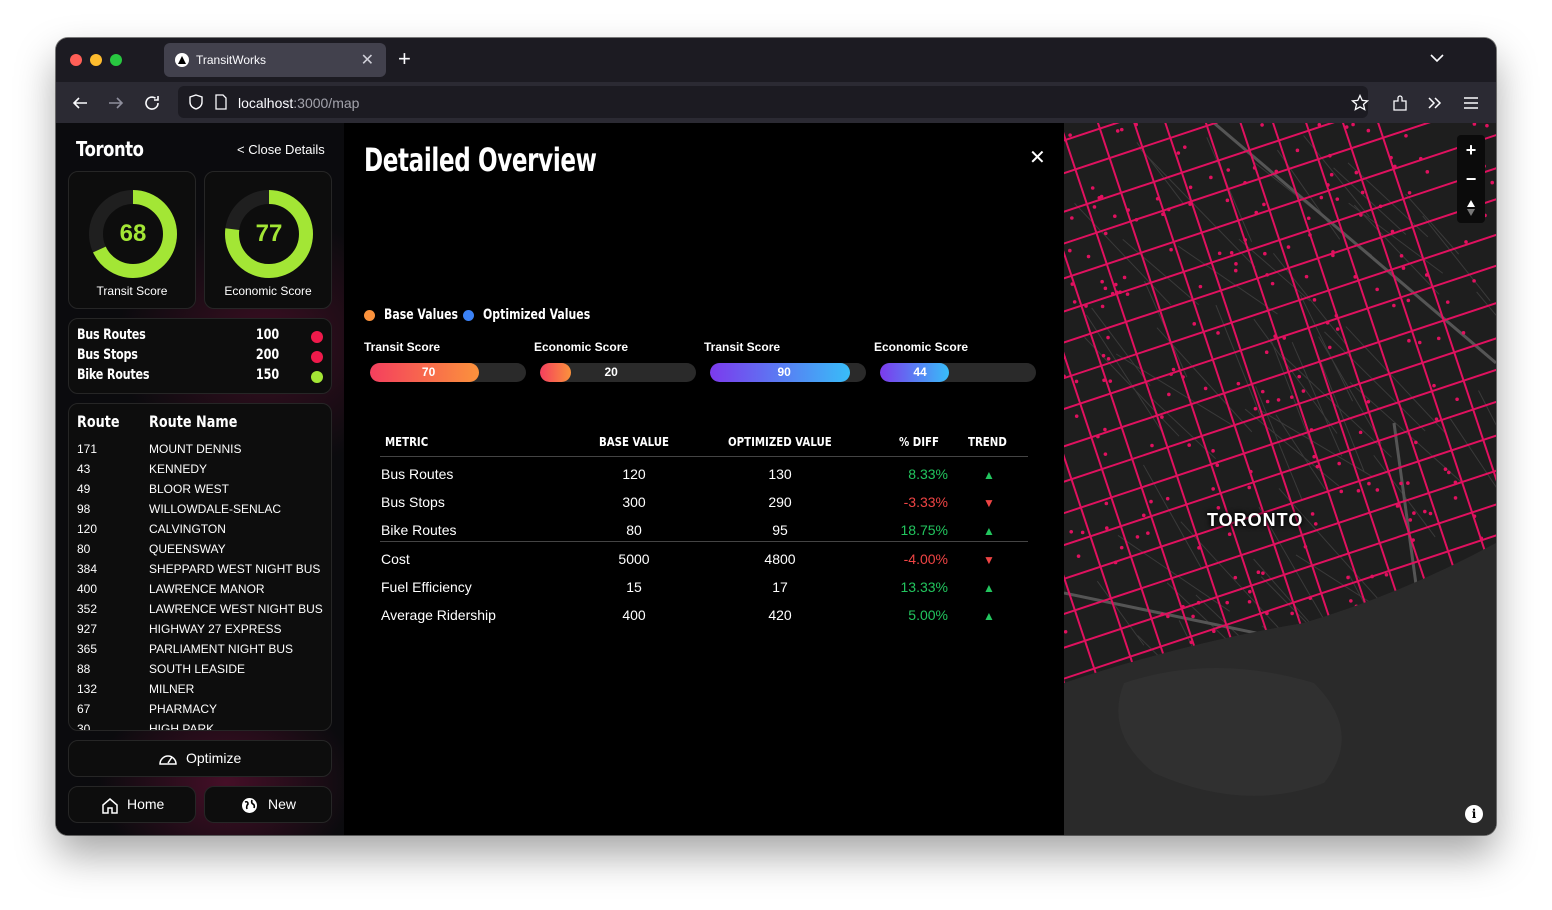  I want to click on route-row: 120 CALVINGTON, so click(202, 529).